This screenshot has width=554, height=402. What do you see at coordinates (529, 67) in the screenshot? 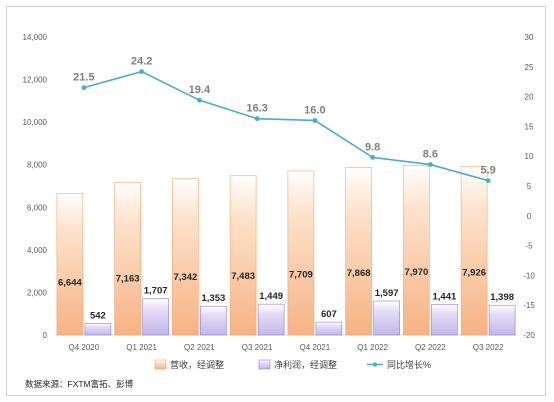
I see `right-axis-tick-label: 25` at bounding box center [529, 67].